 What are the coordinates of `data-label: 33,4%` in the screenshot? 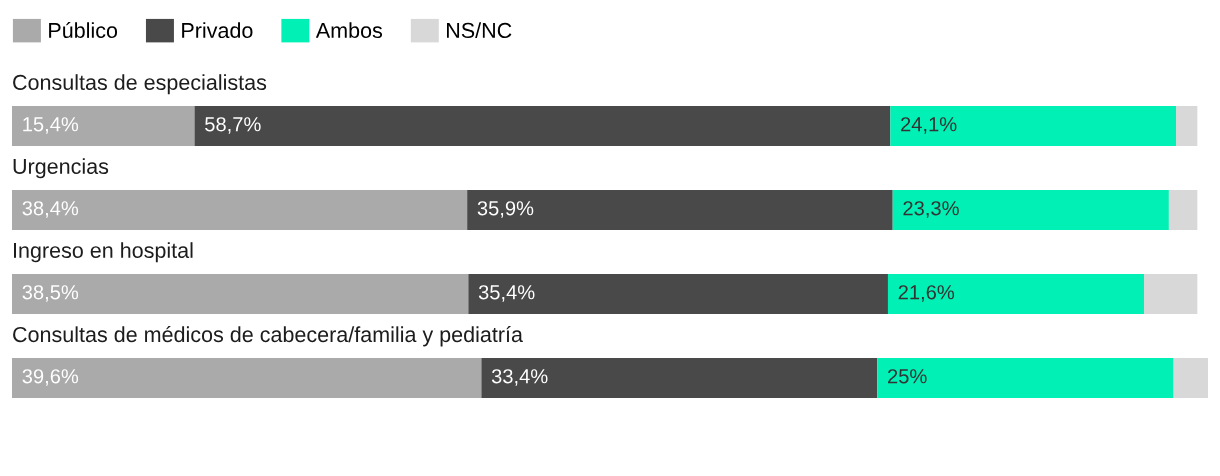 It's located at (519, 377).